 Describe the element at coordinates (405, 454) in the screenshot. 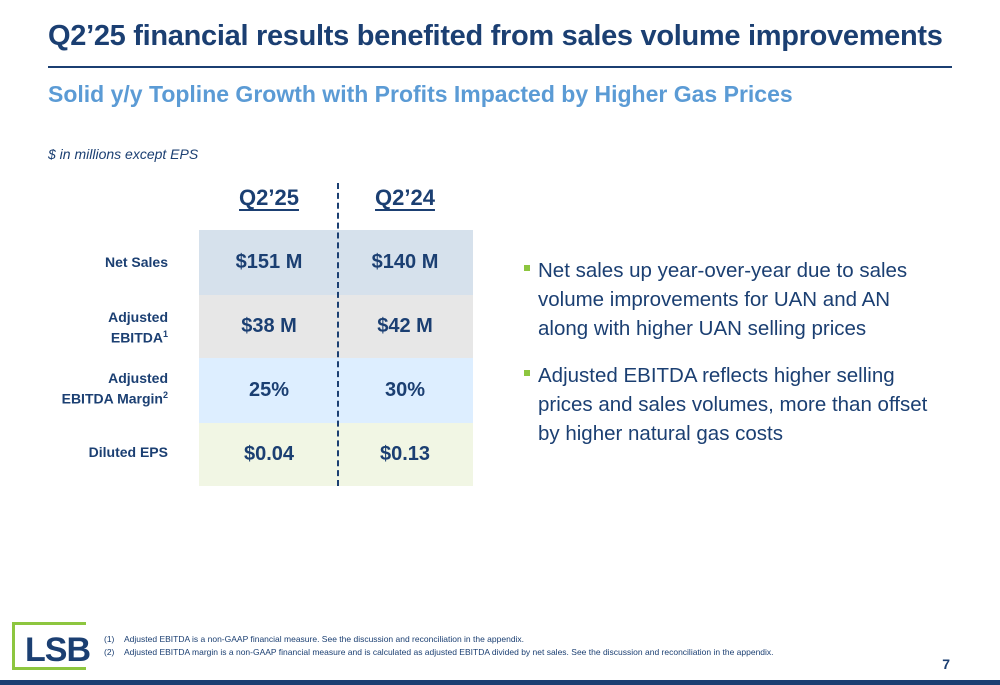

I see `cell-eps-q2-24: $0.13` at that location.